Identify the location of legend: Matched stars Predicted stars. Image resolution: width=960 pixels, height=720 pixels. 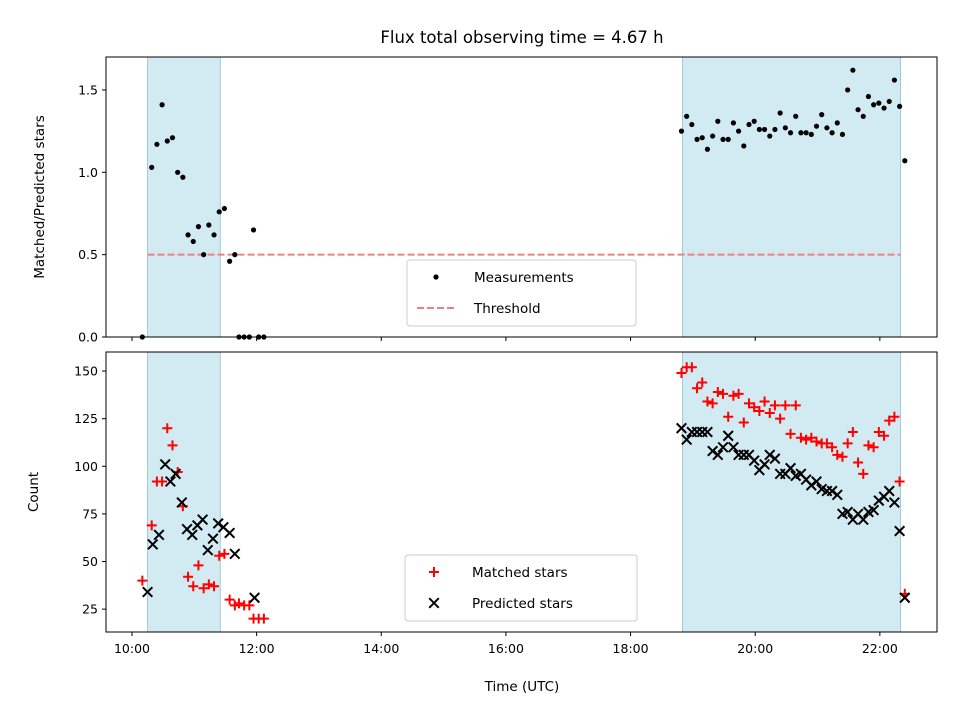
(521, 588).